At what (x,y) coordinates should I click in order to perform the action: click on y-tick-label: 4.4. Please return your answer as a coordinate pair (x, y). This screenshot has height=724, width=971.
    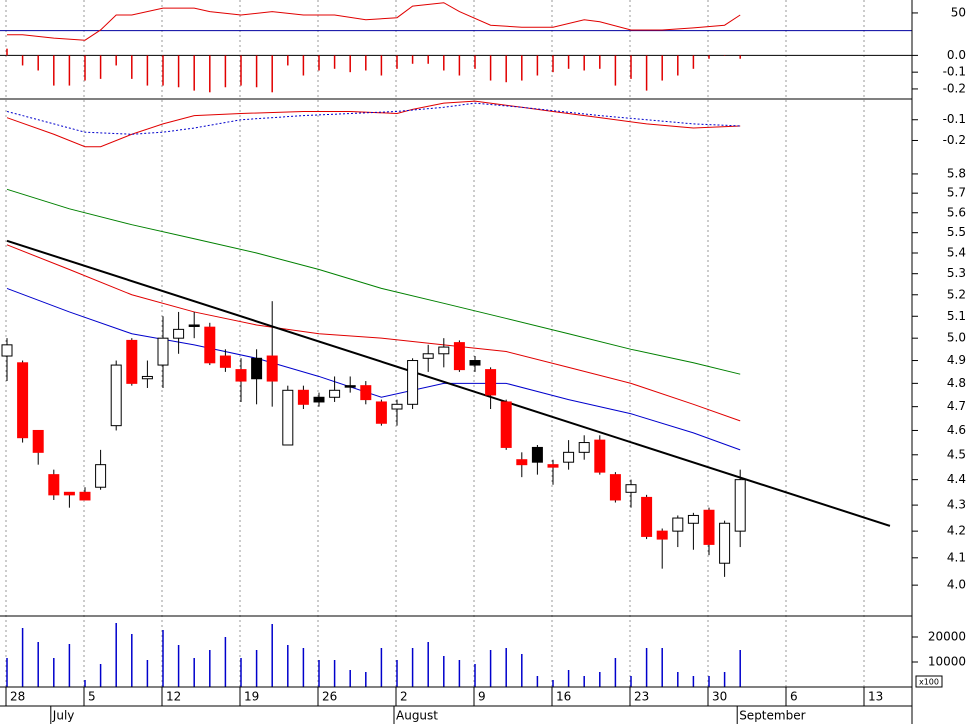
    Looking at the image, I should click on (956, 479).